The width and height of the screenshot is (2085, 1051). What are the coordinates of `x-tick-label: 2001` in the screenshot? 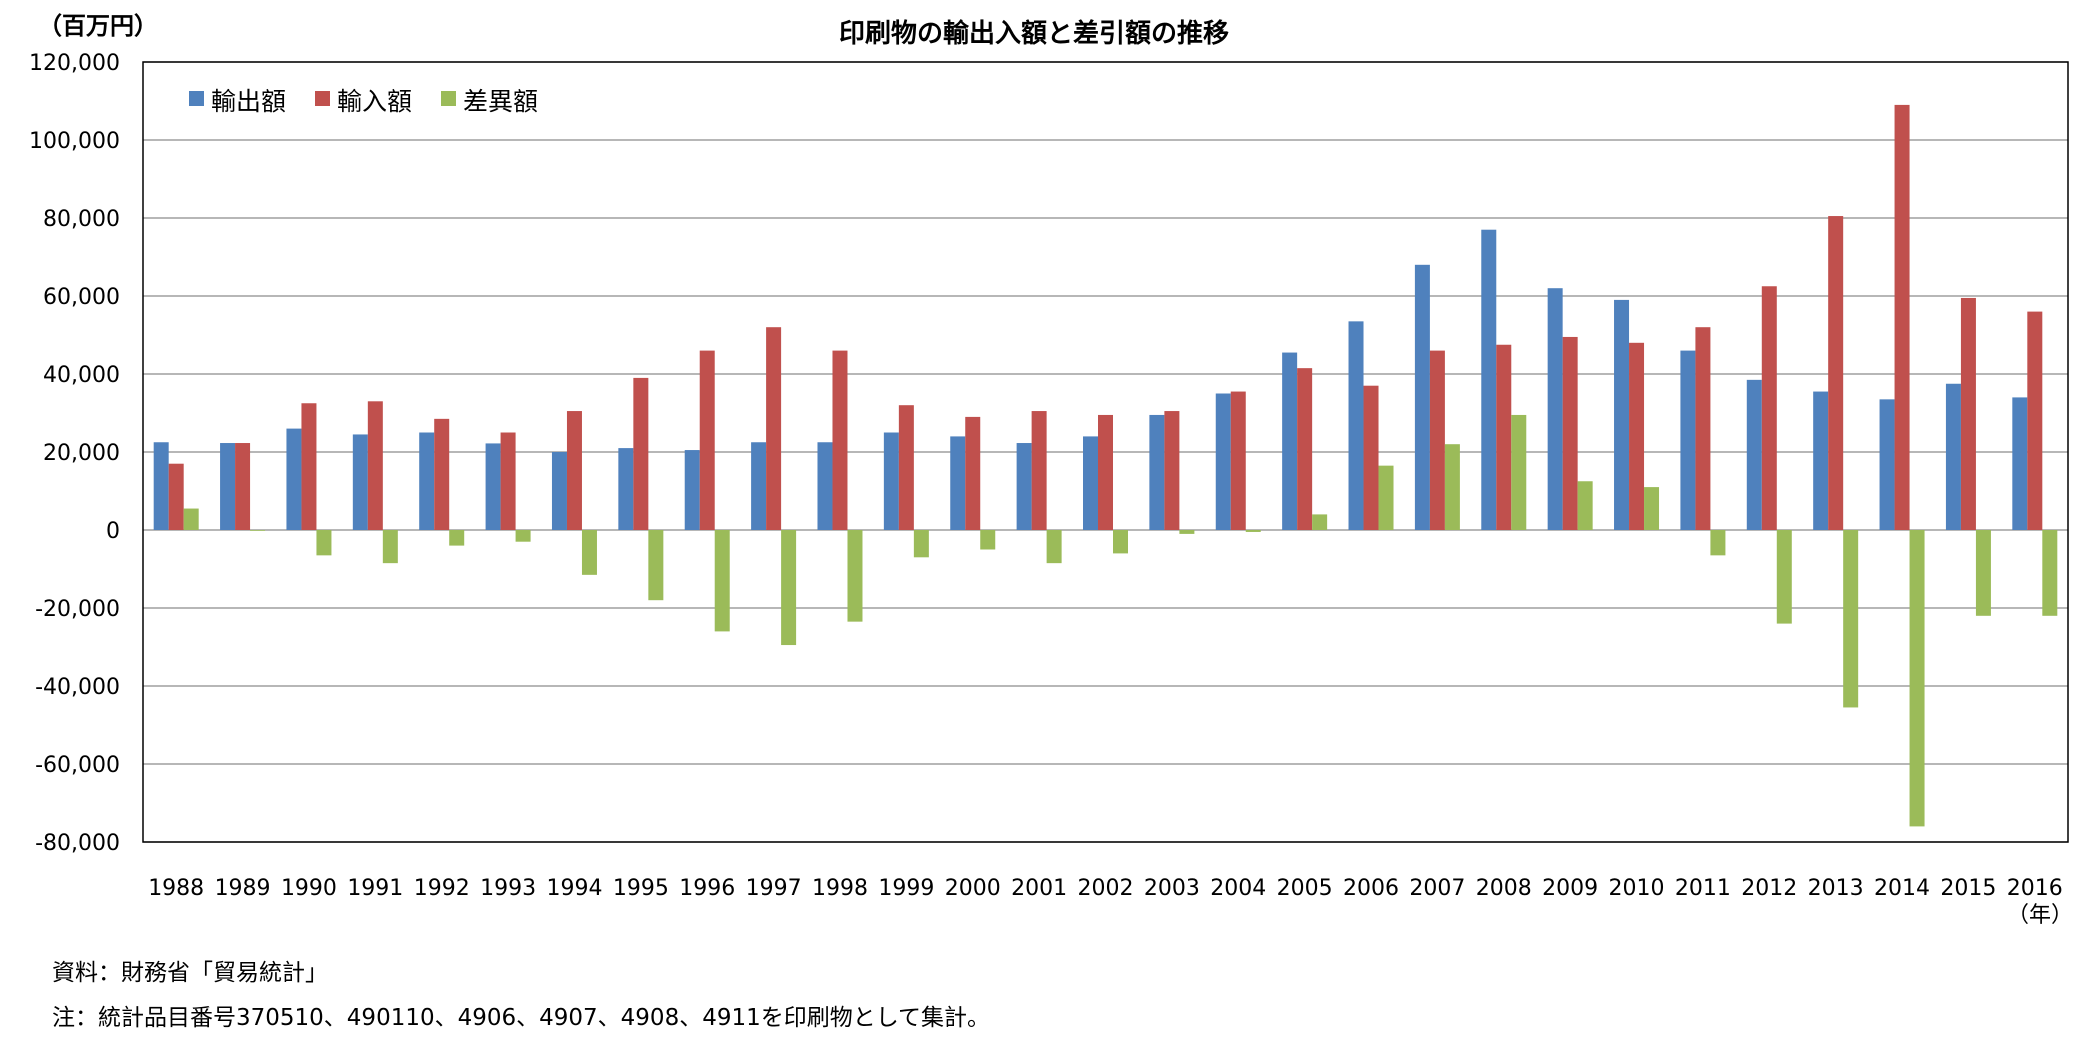 It's located at (1039, 888).